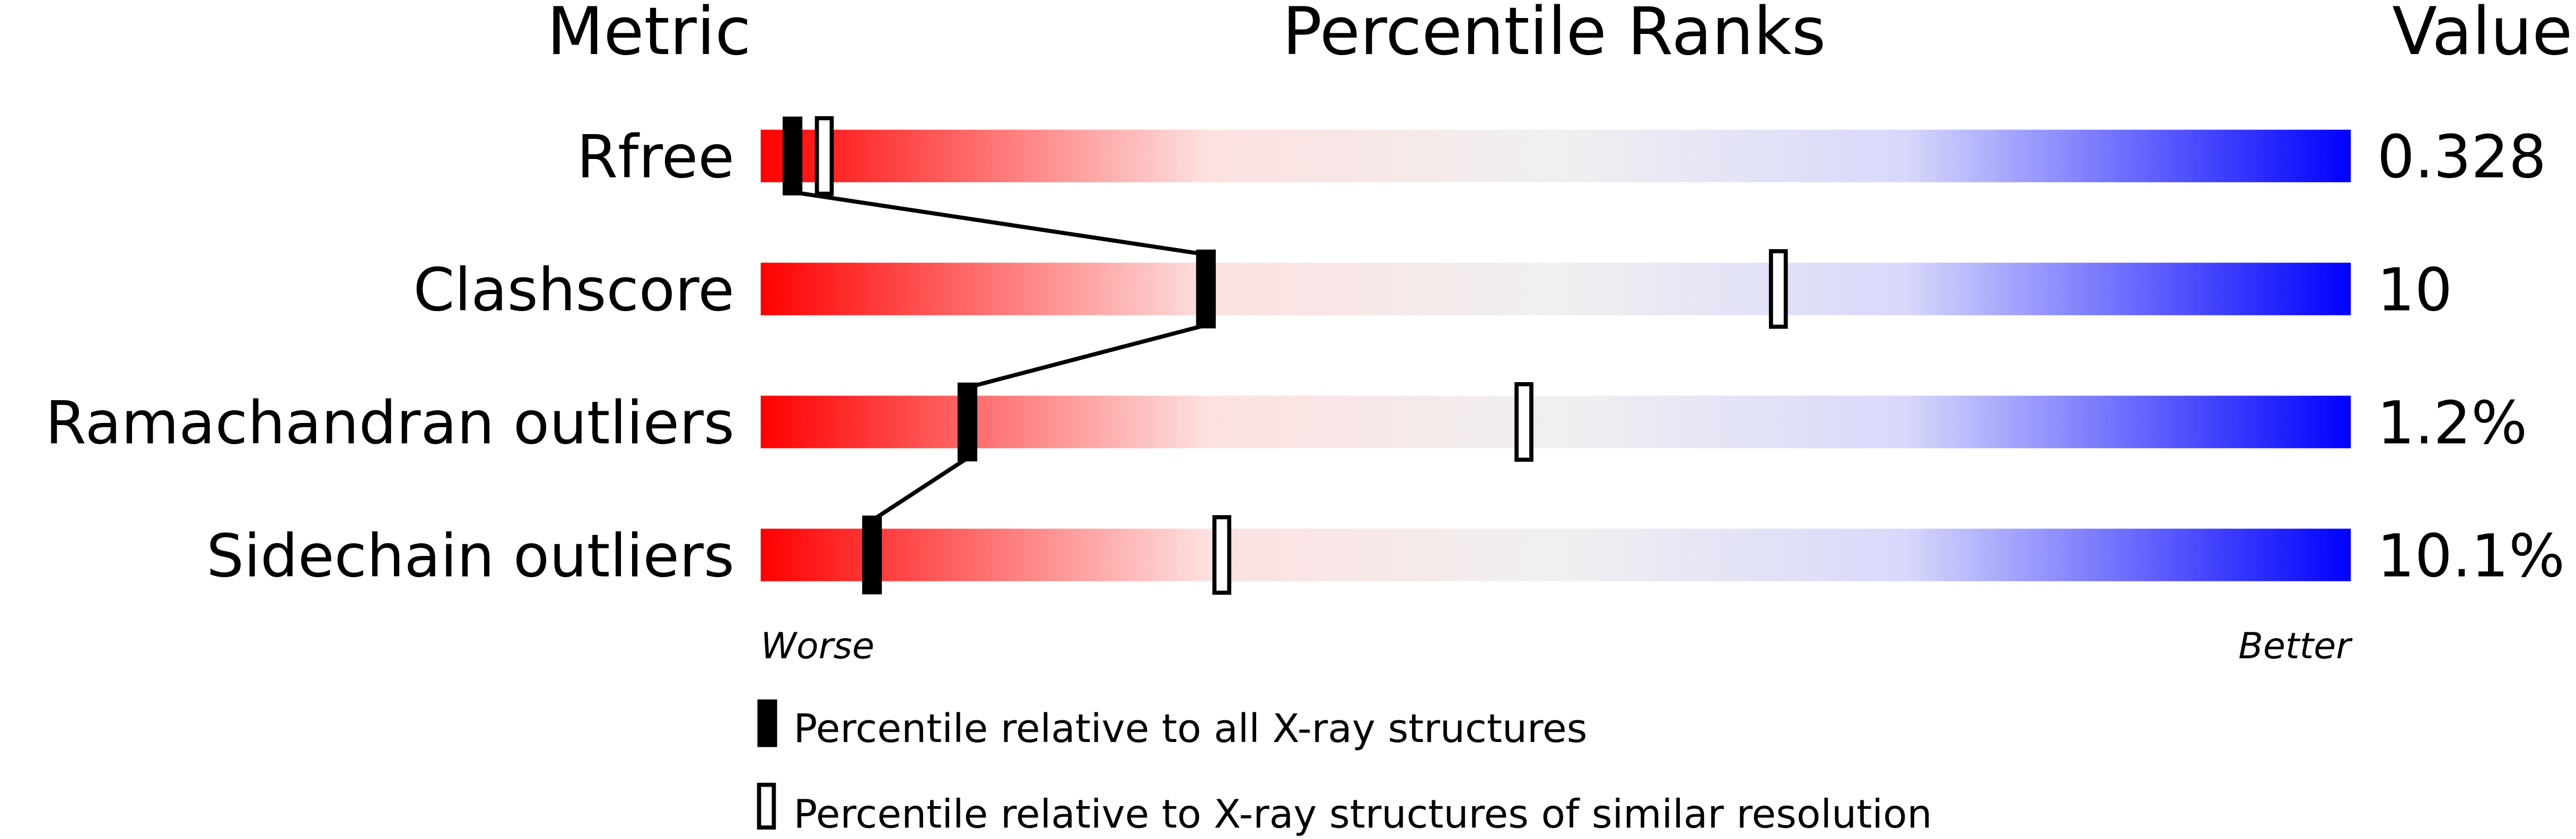 This screenshot has height=839, width=2576. Describe the element at coordinates (1554, 35) in the screenshot. I see `header-percentile-ranks: Percentile Ranks` at that location.